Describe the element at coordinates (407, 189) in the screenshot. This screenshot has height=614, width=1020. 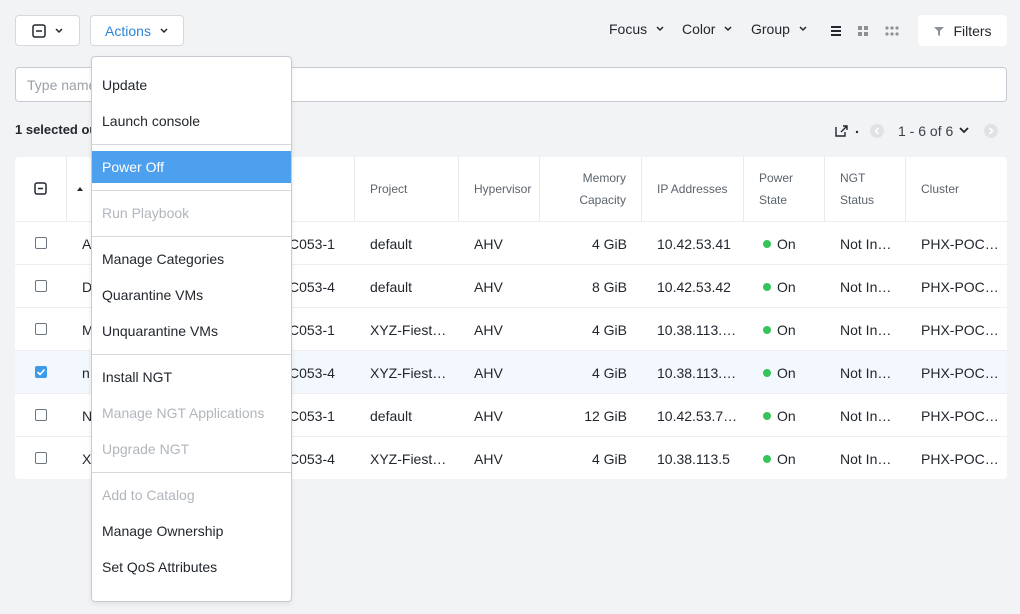
I see `column-header: Project` at that location.